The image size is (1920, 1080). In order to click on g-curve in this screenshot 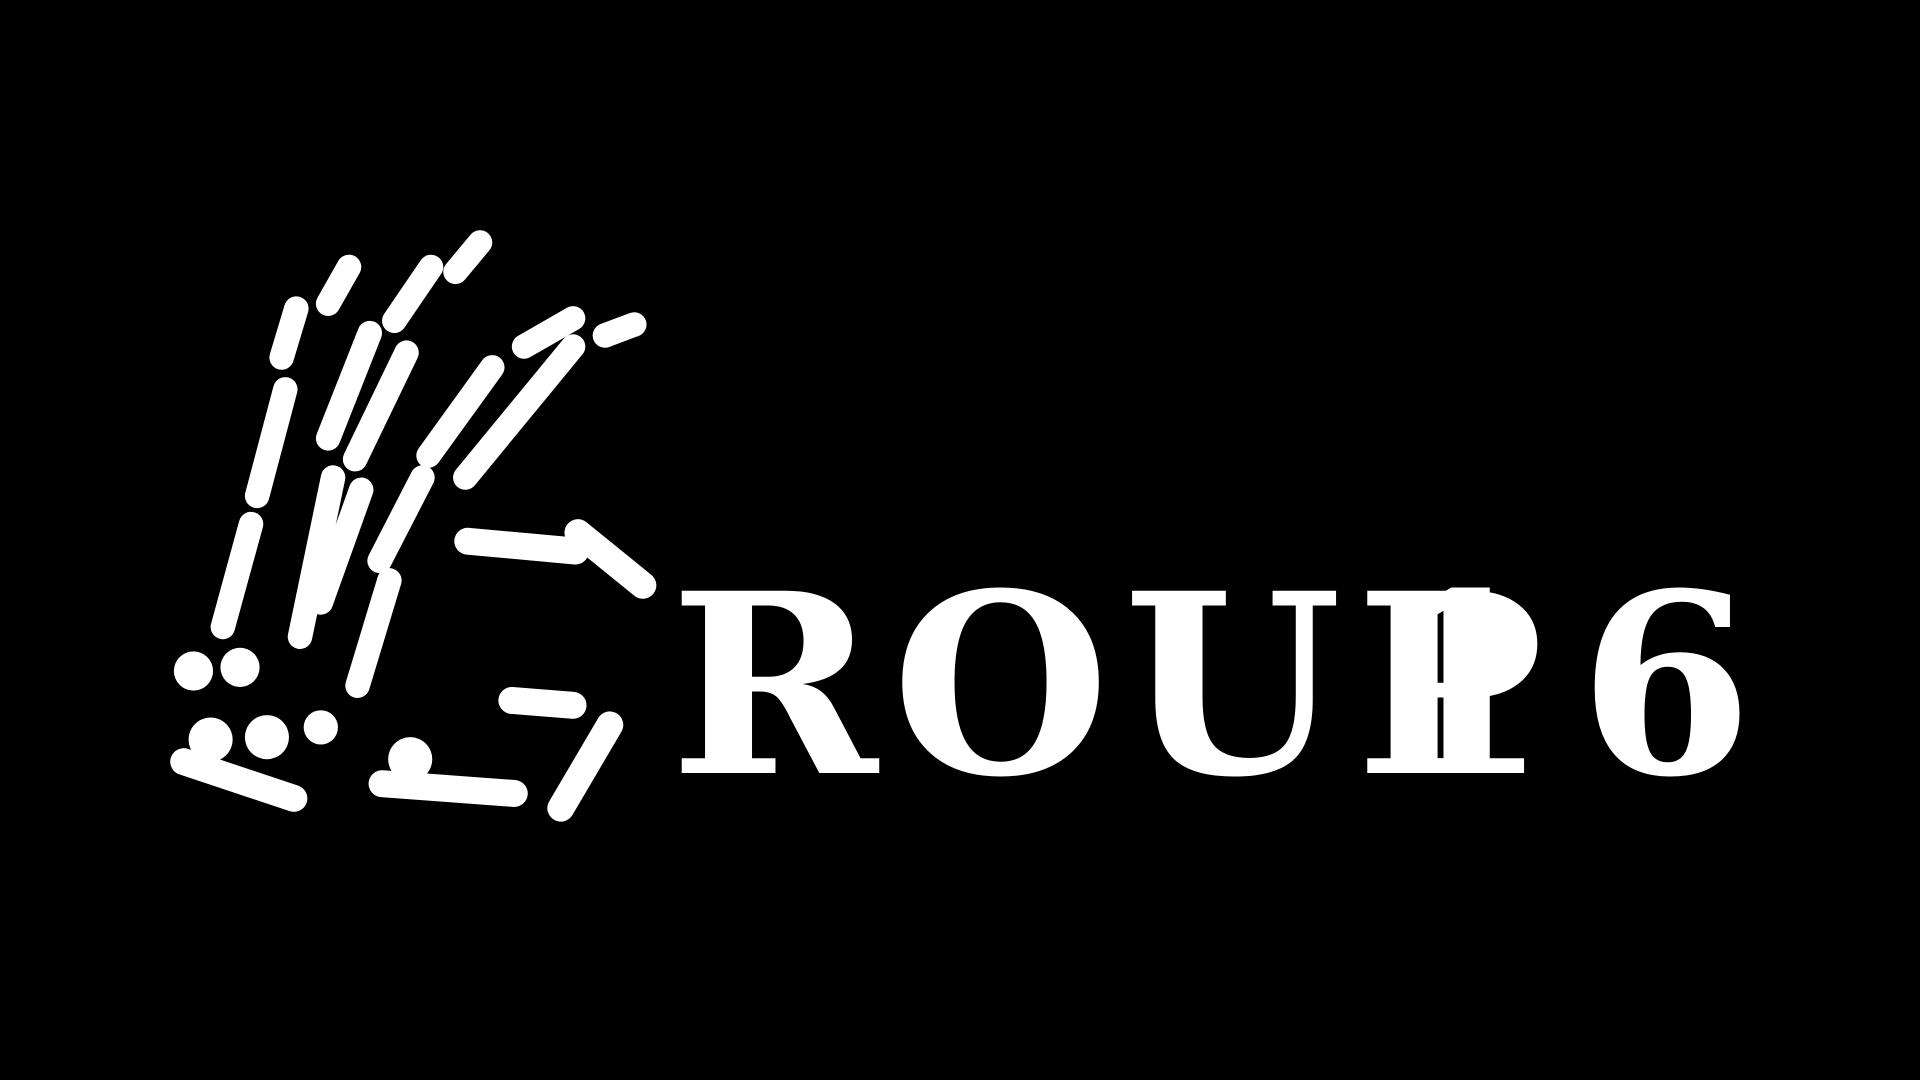, I will do `click(413, 670)`.